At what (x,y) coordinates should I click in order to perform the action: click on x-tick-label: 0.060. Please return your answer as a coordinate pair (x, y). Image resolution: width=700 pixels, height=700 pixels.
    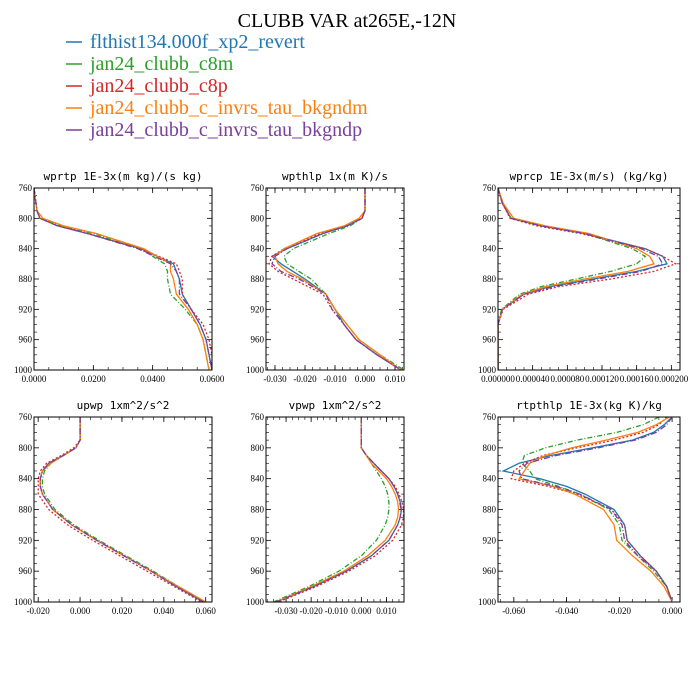
    Looking at the image, I should click on (206, 611).